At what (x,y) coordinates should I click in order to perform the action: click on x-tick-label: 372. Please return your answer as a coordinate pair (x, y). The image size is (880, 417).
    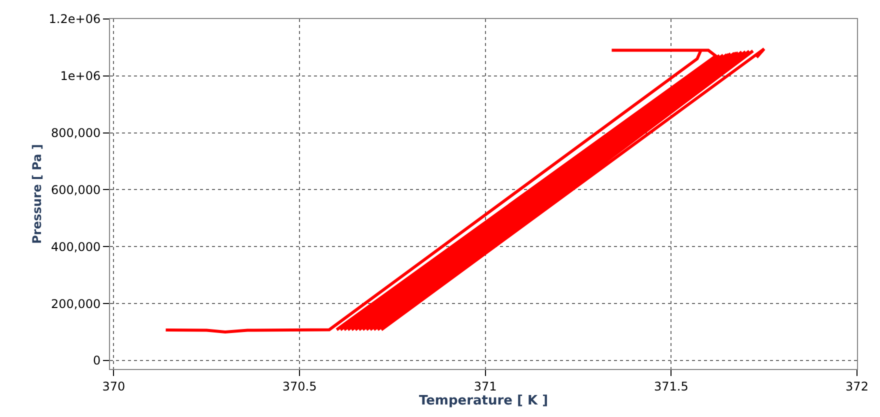
    Looking at the image, I should click on (857, 386).